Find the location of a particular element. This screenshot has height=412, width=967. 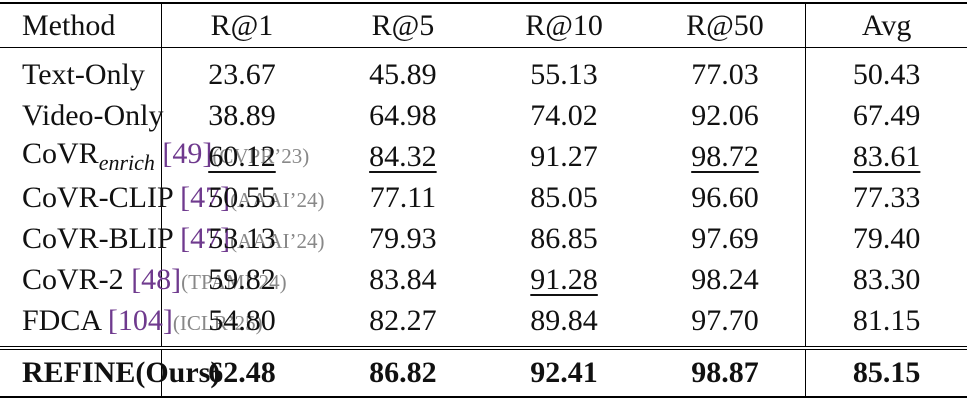

header-cell: R@10 is located at coordinates (564, 25).